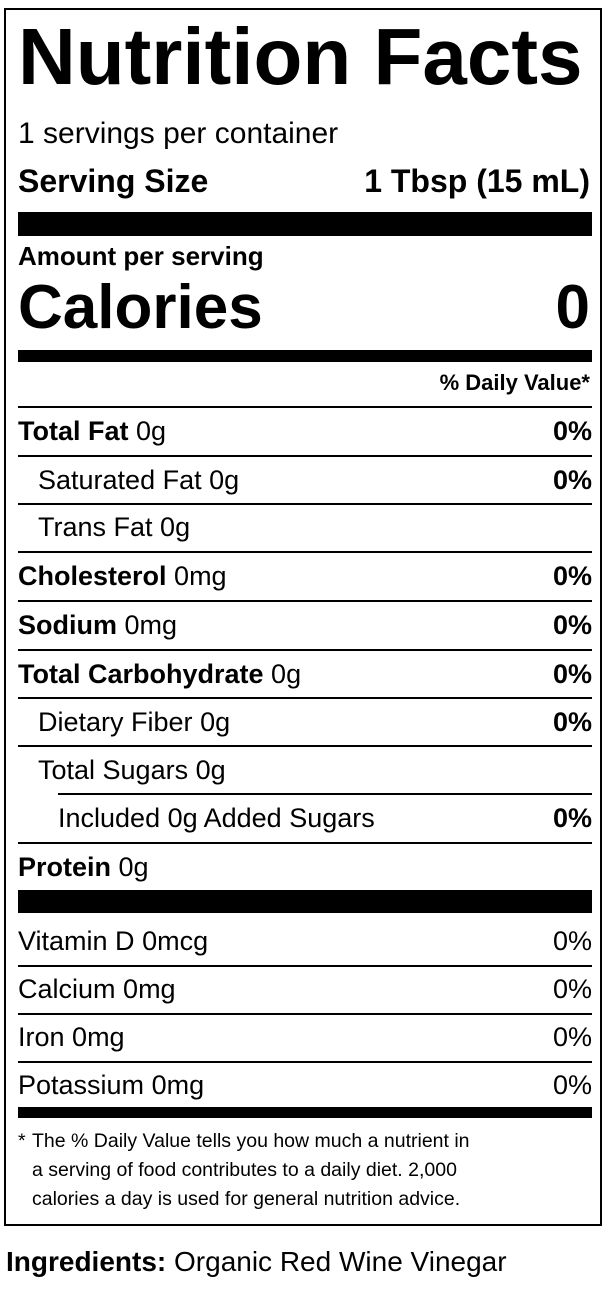 The image size is (610, 1306). I want to click on vitamin-row: Iron 0mg 0%, so click(305, 1037).